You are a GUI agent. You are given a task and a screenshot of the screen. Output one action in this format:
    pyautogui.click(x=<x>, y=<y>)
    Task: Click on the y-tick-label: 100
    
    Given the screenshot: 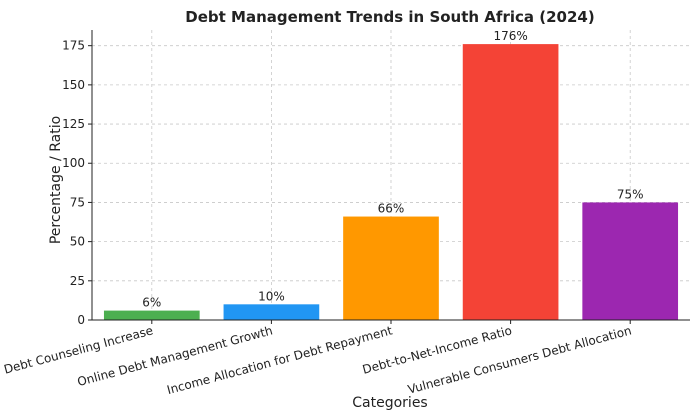 What is the action you would take?
    pyautogui.click(x=73, y=163)
    